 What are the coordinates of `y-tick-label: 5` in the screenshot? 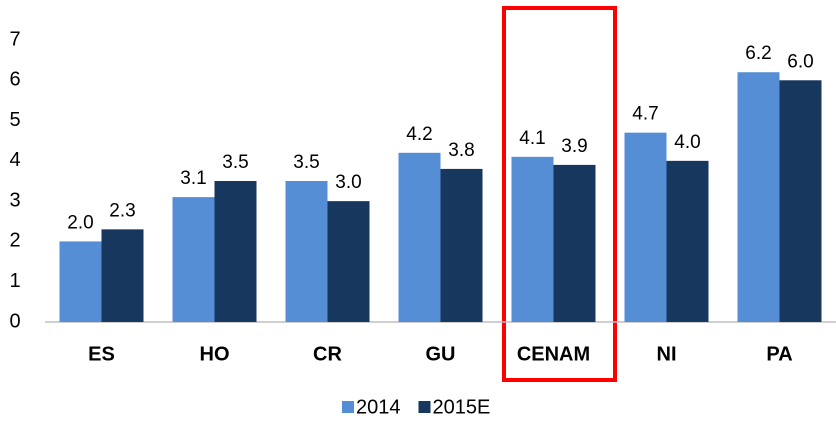 It's located at (14, 120).